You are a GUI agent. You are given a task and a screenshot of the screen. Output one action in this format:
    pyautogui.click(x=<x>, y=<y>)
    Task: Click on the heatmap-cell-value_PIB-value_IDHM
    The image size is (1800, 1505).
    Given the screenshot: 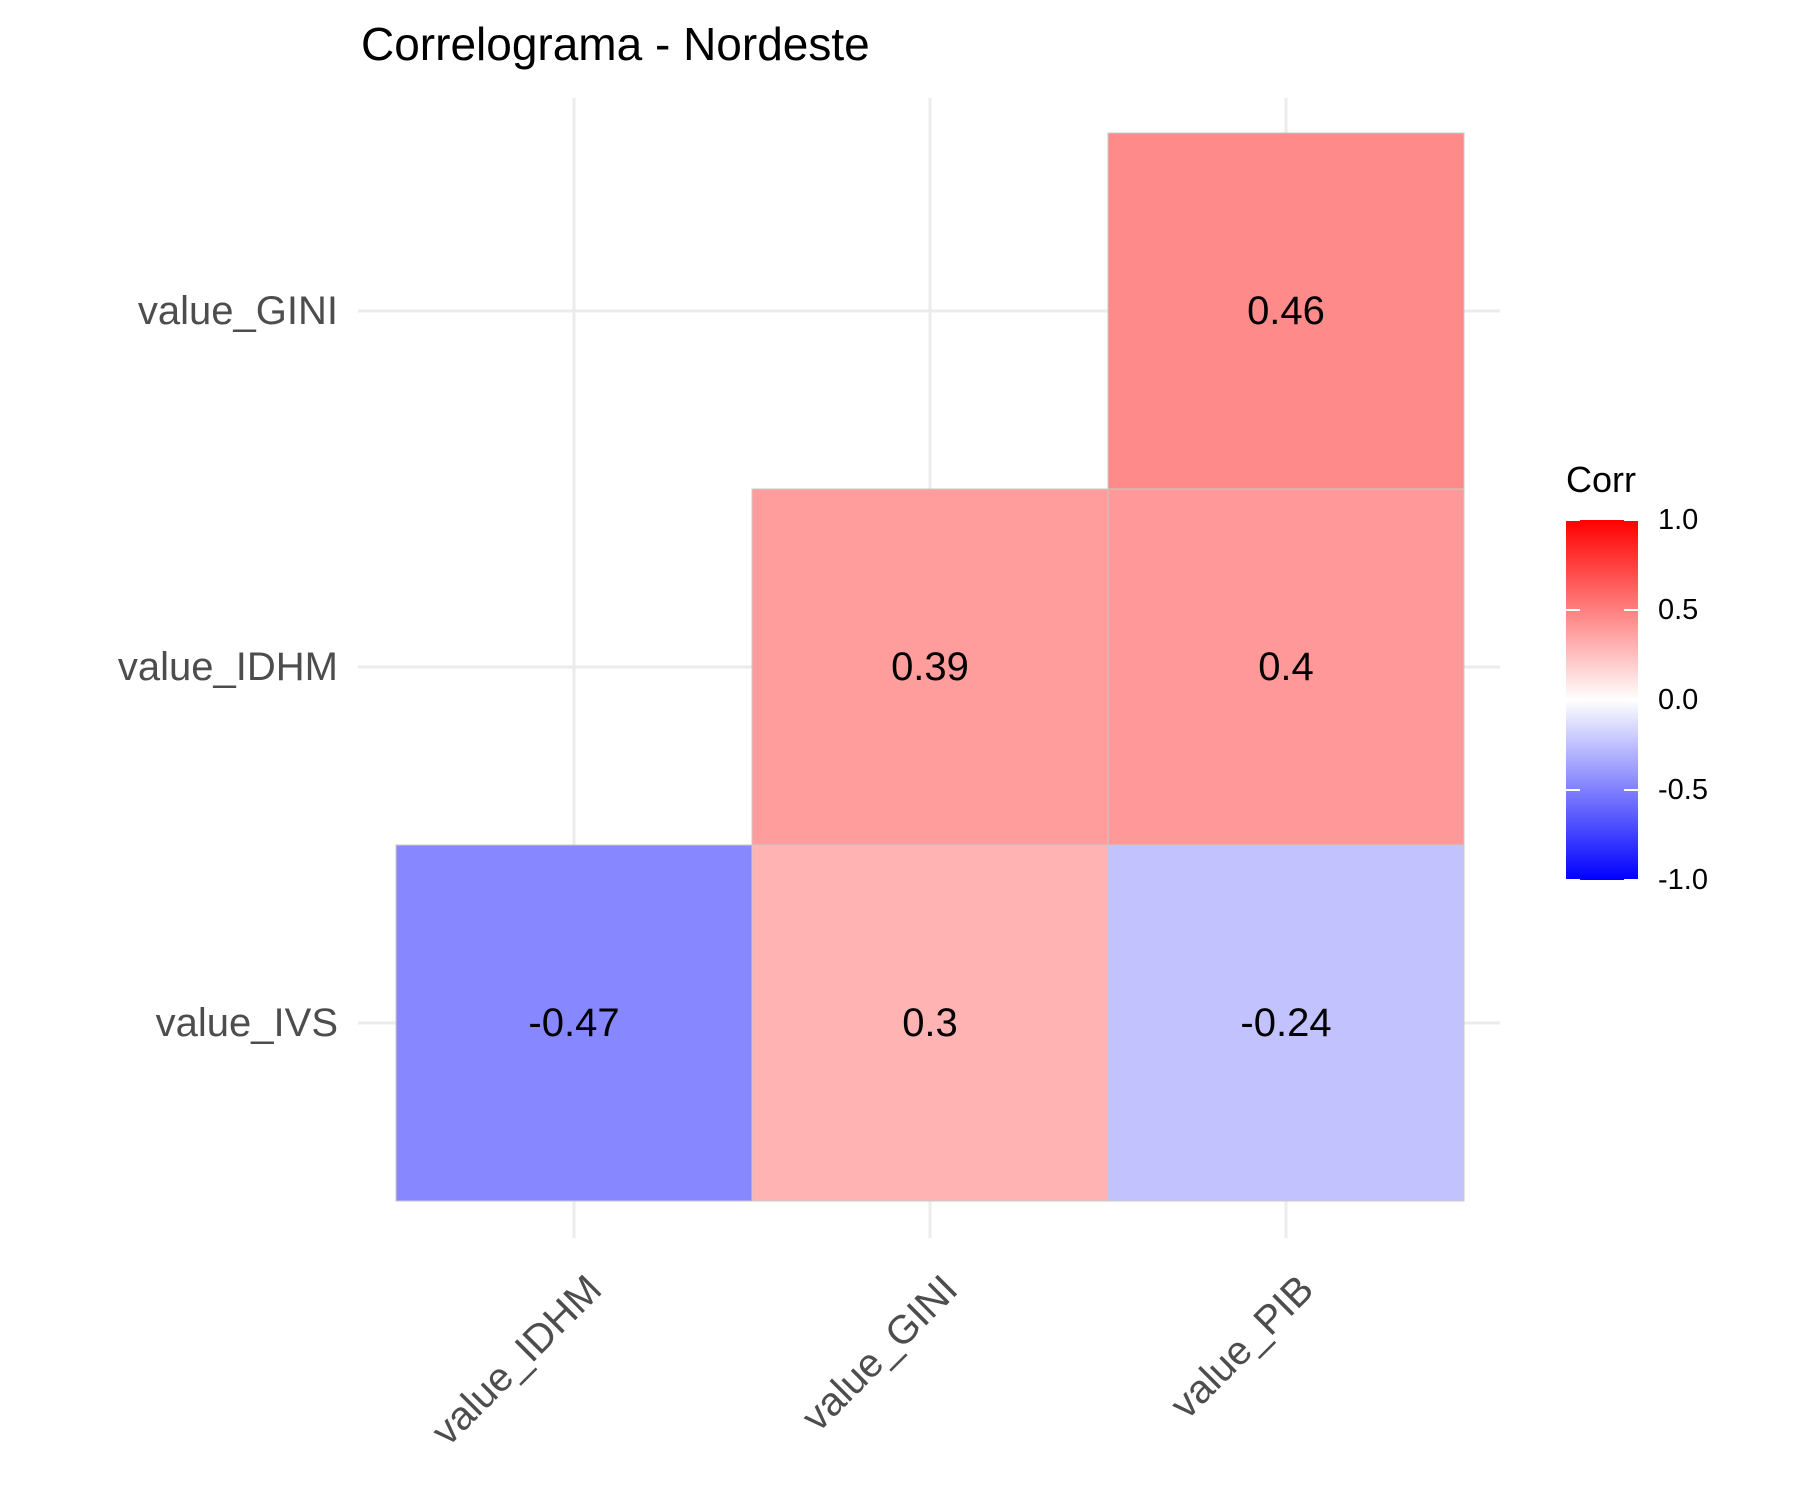 What is the action you would take?
    pyautogui.click(x=1286, y=667)
    